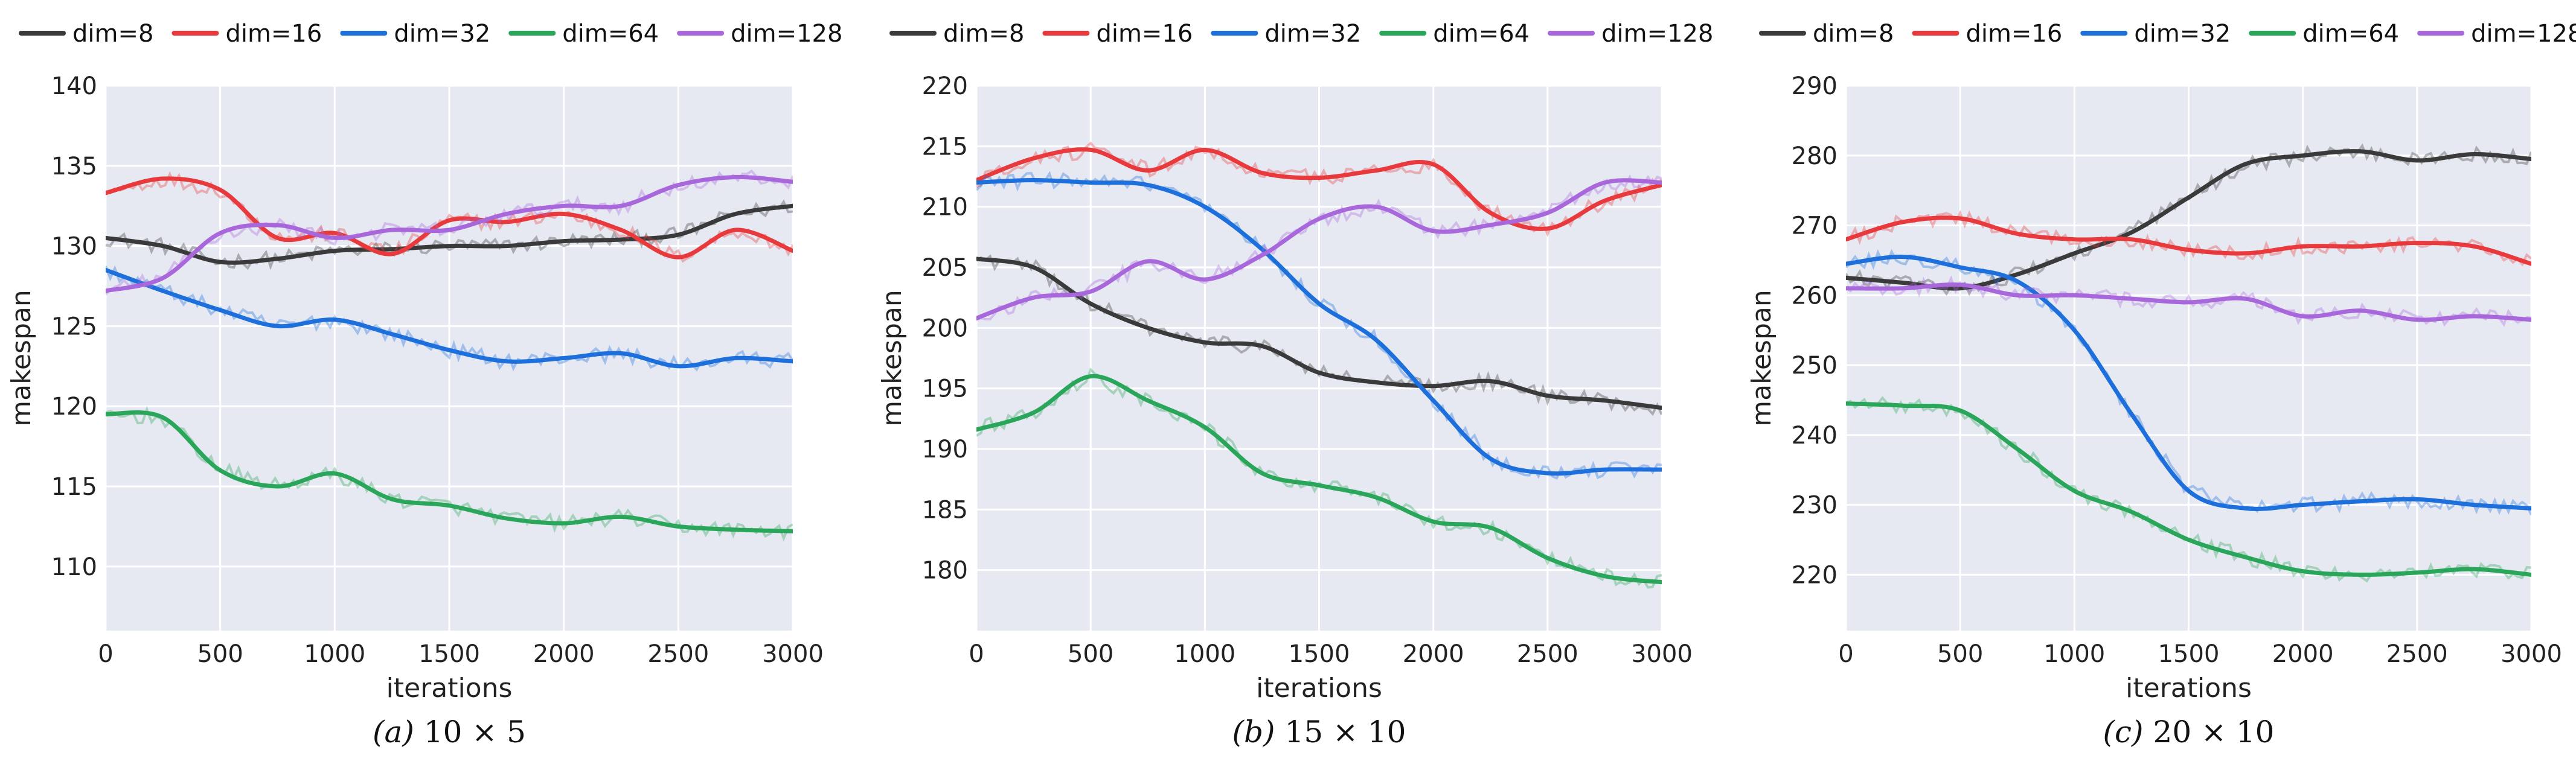 The height and width of the screenshot is (767, 2576). I want to click on y-tick-label: 120, so click(74, 407).